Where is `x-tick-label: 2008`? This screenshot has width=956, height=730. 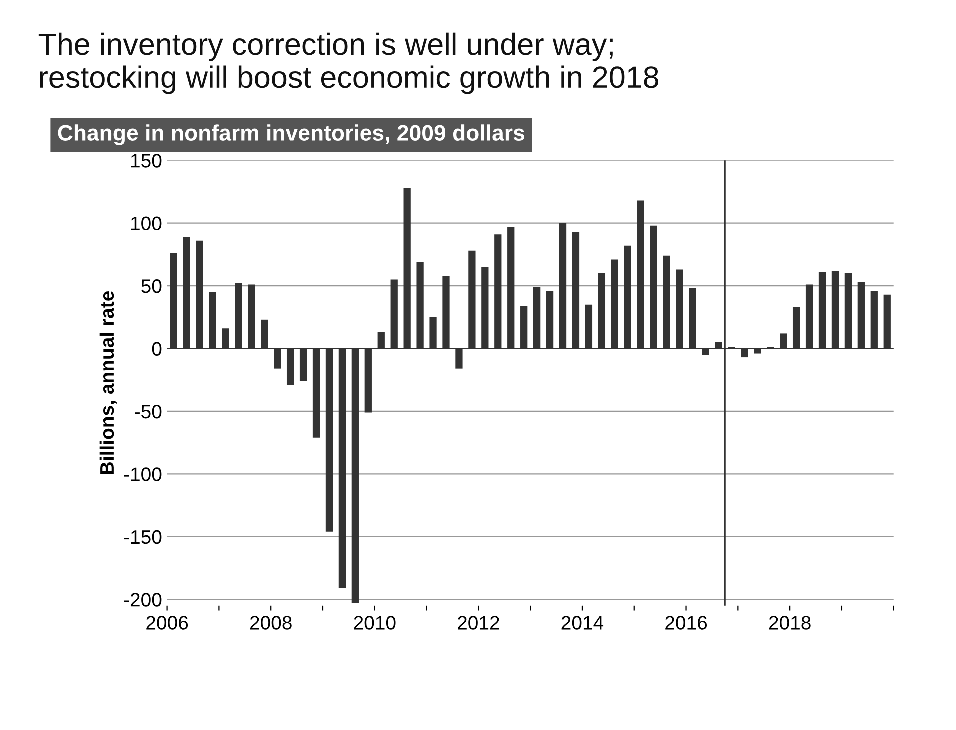
x-tick-label: 2008 is located at coordinates (271, 623).